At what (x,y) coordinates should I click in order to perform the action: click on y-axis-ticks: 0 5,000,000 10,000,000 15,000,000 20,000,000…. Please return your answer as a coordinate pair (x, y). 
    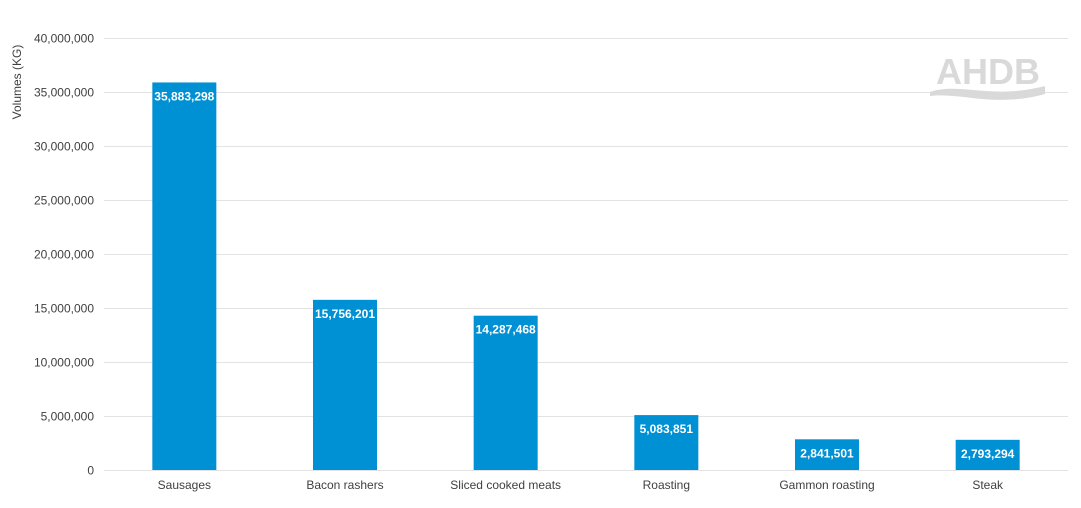
    Looking at the image, I should click on (64, 255).